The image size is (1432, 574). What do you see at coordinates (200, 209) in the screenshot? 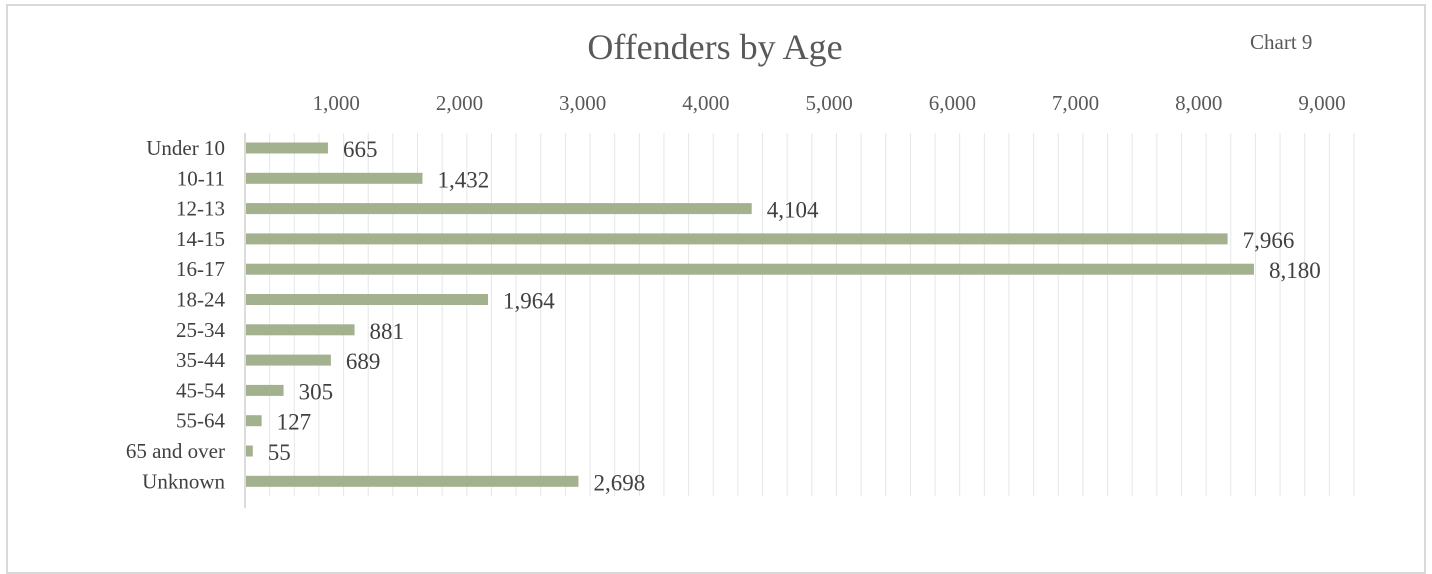
I see `category-label: 12-13` at bounding box center [200, 209].